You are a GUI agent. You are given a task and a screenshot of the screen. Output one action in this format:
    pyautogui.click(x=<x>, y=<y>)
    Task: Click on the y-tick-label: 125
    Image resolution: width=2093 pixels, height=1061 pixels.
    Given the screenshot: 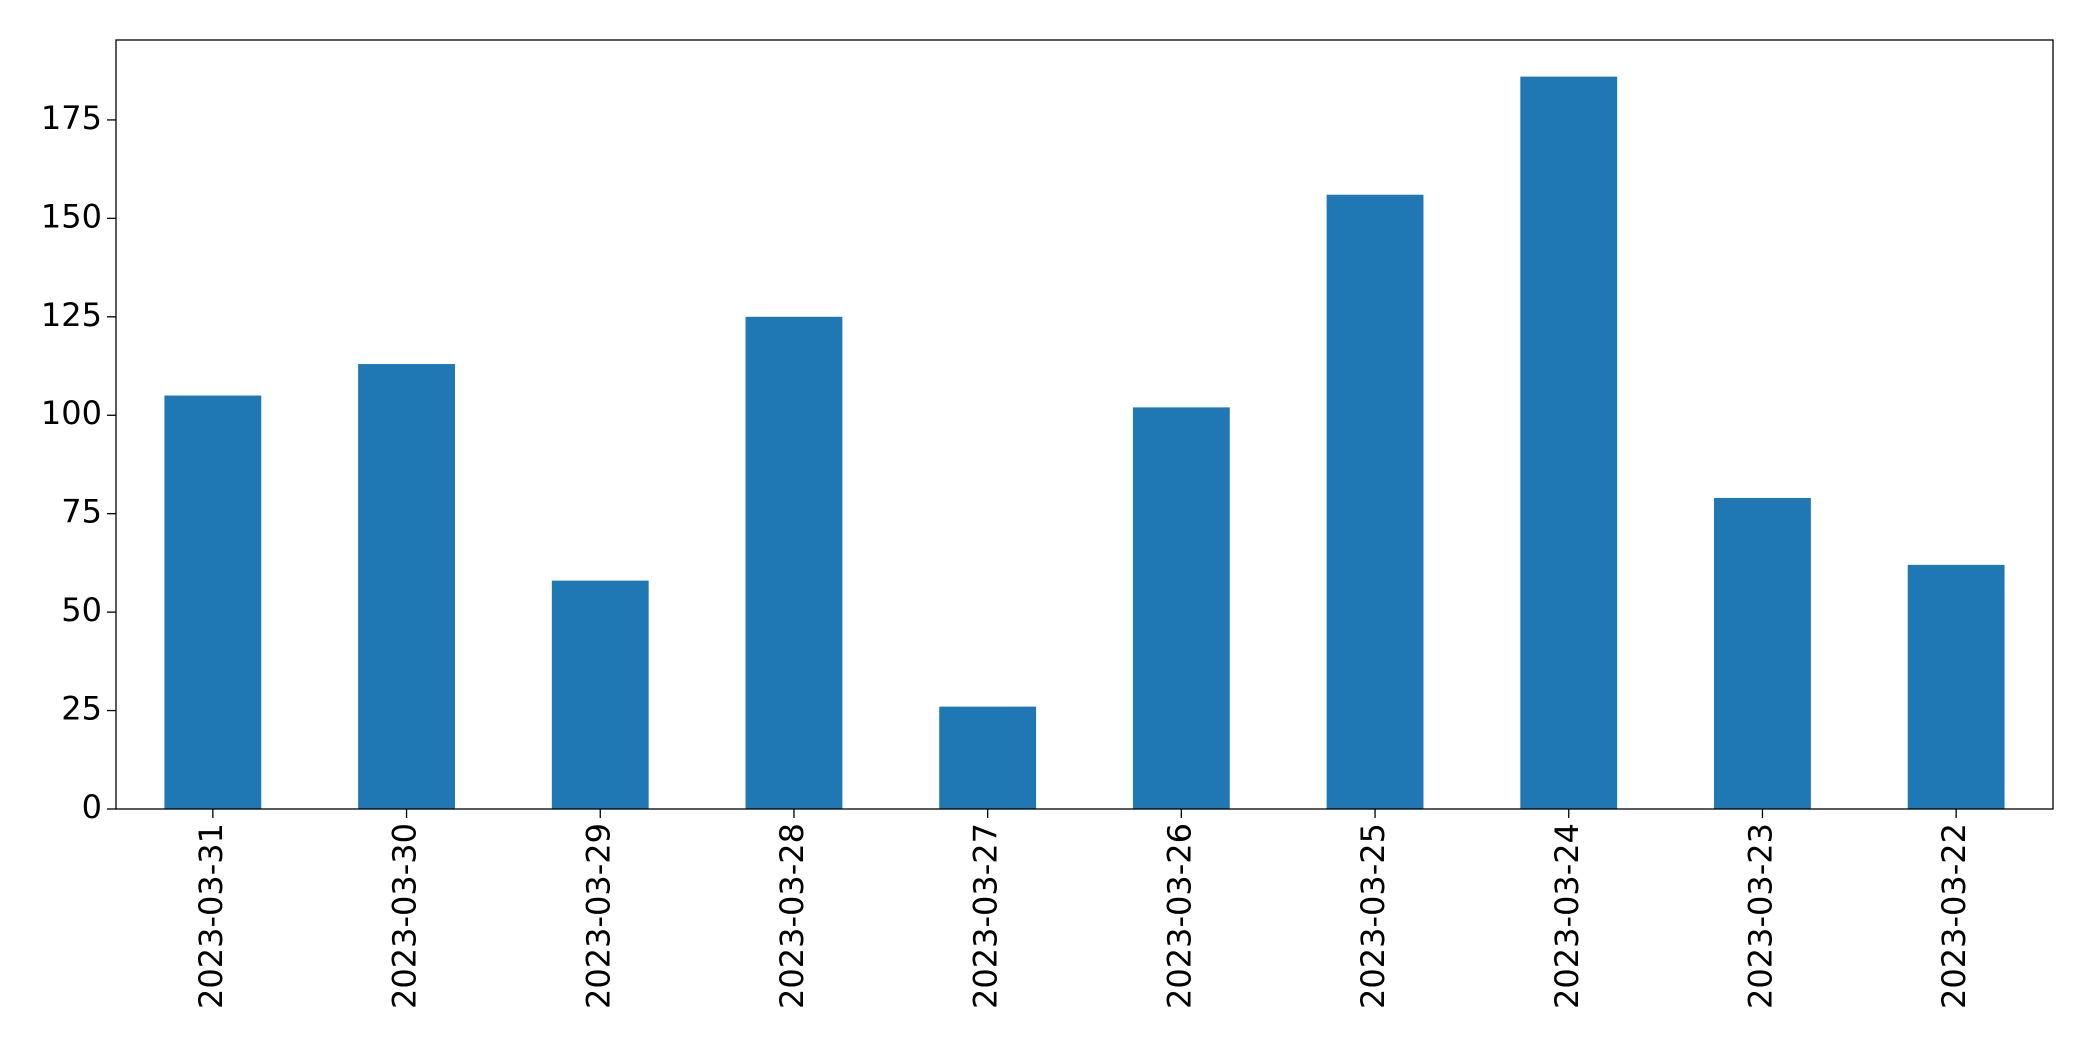 What is the action you would take?
    pyautogui.click(x=71, y=315)
    